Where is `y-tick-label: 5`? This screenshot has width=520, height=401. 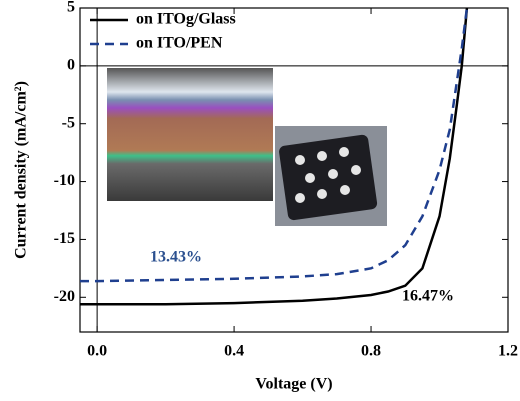
y-tick-label: 5 is located at coordinates (71, 8).